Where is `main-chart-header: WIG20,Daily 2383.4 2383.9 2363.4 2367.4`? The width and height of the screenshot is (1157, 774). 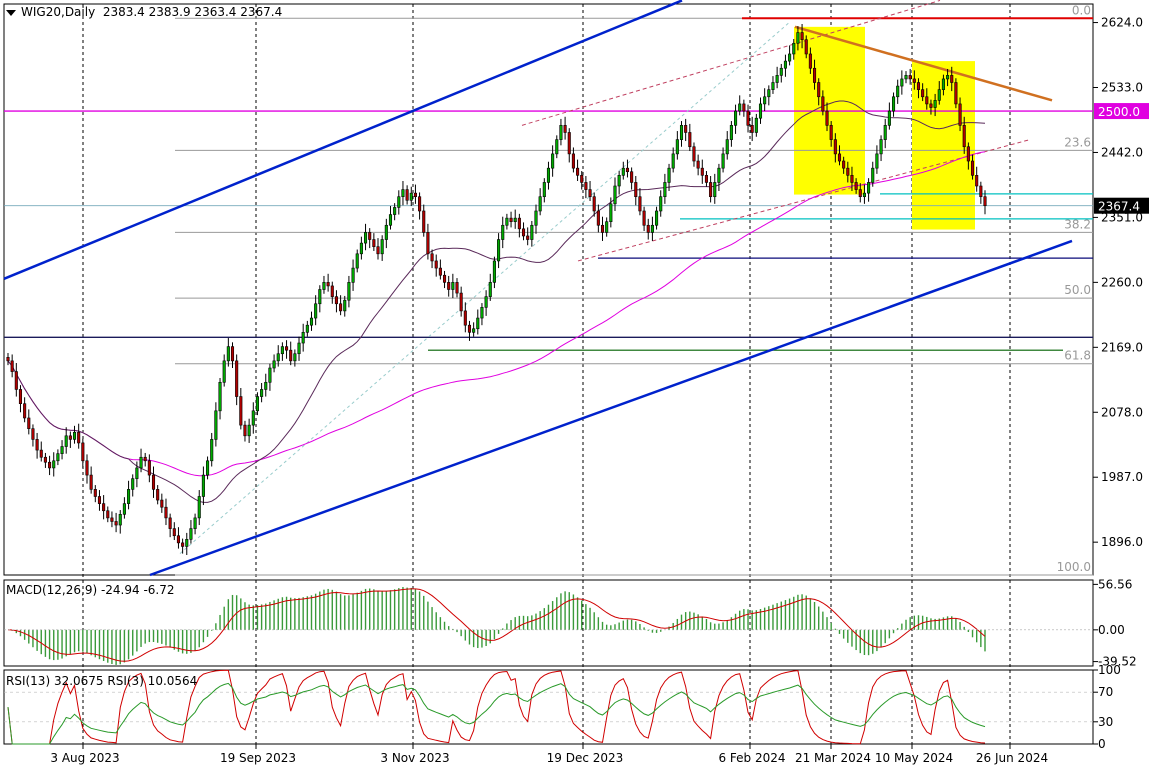 main-chart-header: WIG20,Daily 2383.4 2383.9 2363.4 2367.4 is located at coordinates (144, 12).